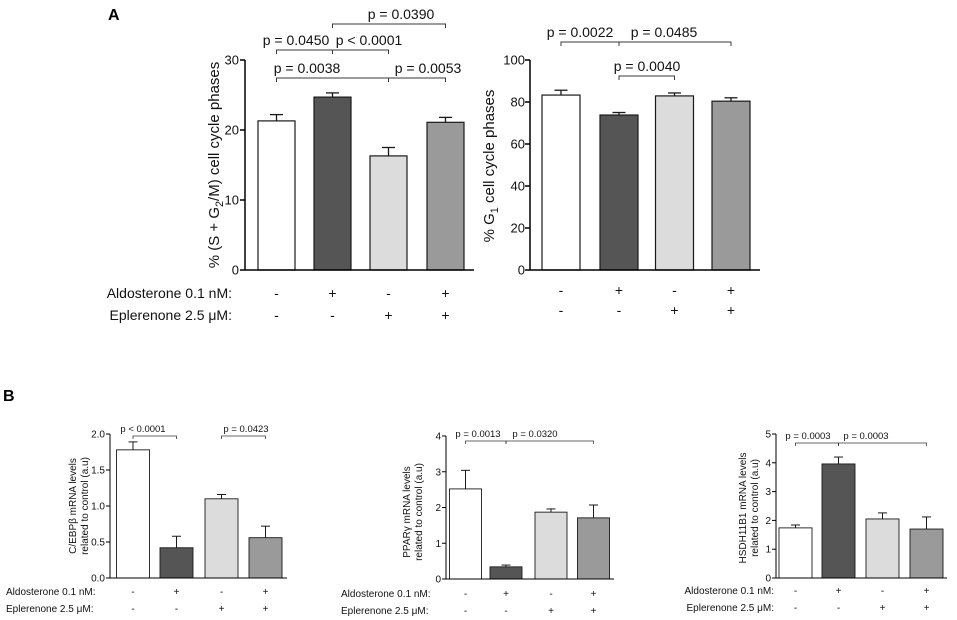 The width and height of the screenshot is (957, 620). Describe the element at coordinates (646, 180) in the screenshot. I see `bars` at that location.